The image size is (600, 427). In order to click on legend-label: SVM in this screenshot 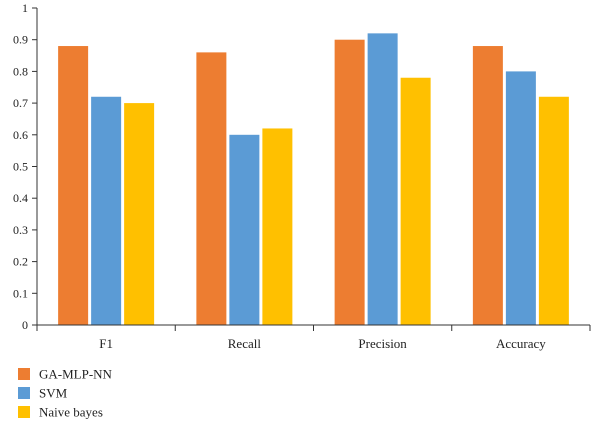, I will do `click(53, 393)`.